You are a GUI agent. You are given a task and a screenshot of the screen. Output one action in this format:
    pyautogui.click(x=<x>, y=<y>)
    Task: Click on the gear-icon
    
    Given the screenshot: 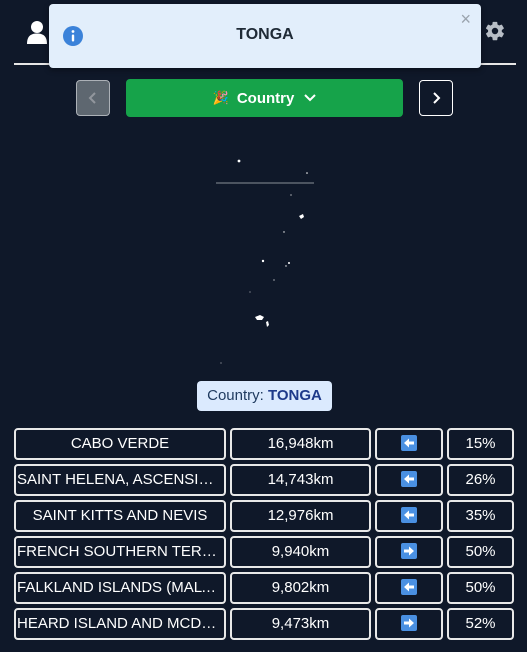 What is the action you would take?
    pyautogui.click(x=495, y=31)
    